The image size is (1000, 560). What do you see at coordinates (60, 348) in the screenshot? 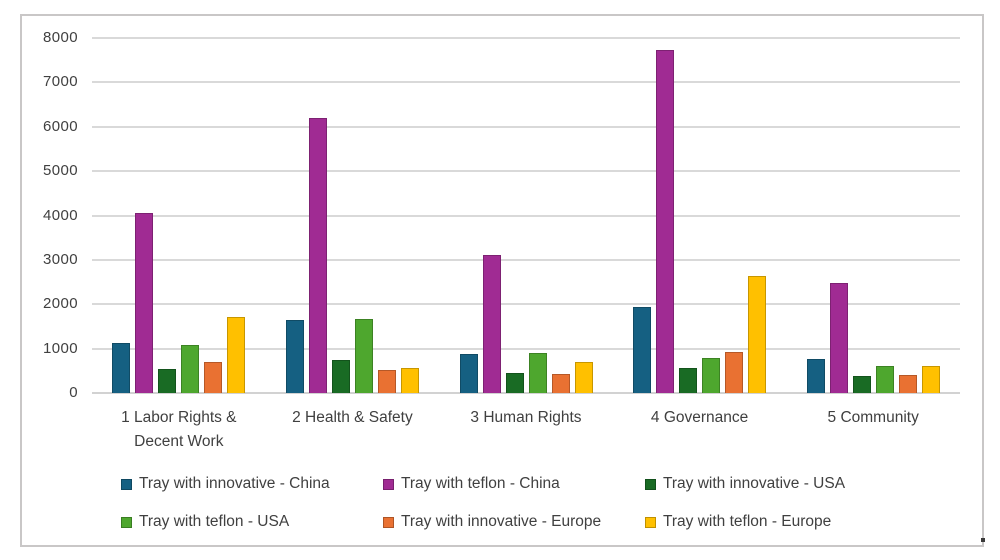
I see `y-axis-tick-label: 1000` at bounding box center [60, 348].